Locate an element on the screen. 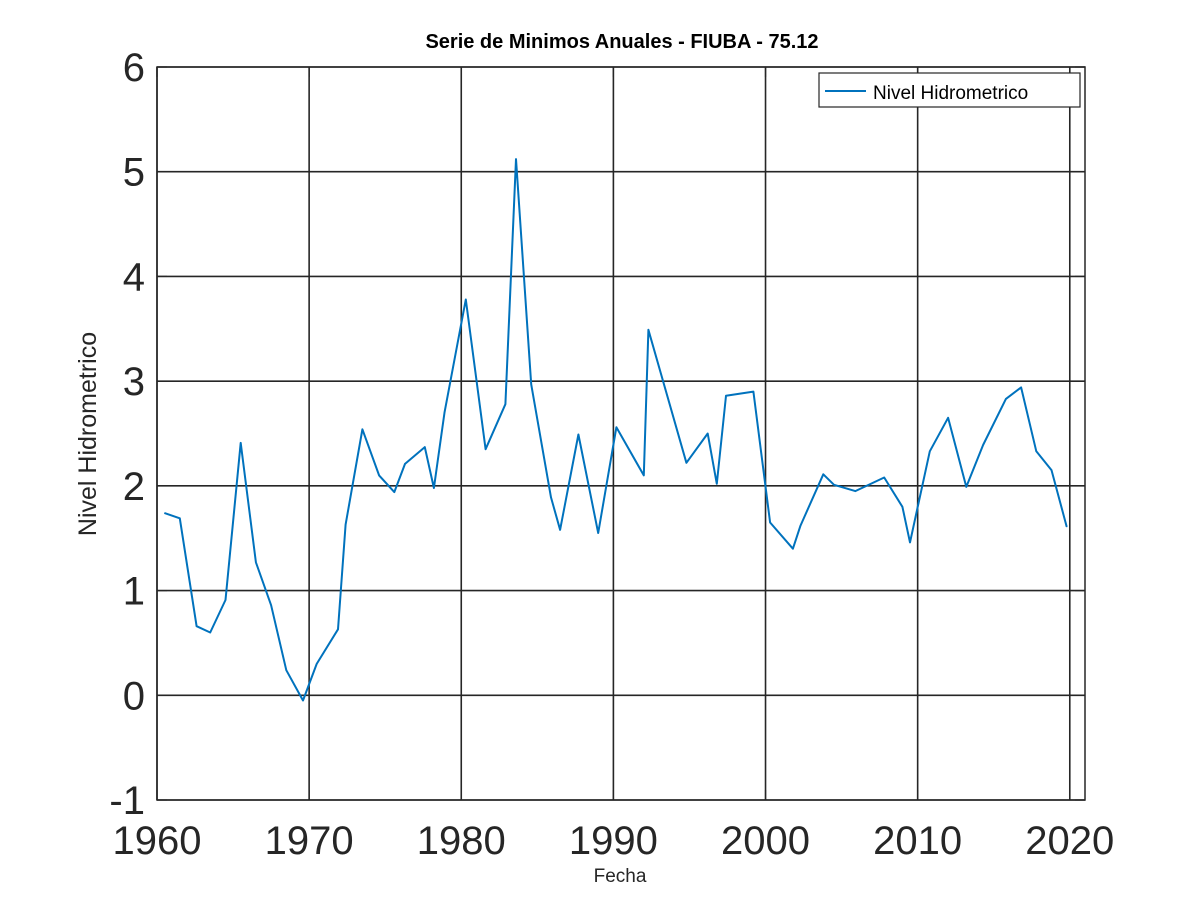  y-tick-label: 2 is located at coordinates (134, 487).